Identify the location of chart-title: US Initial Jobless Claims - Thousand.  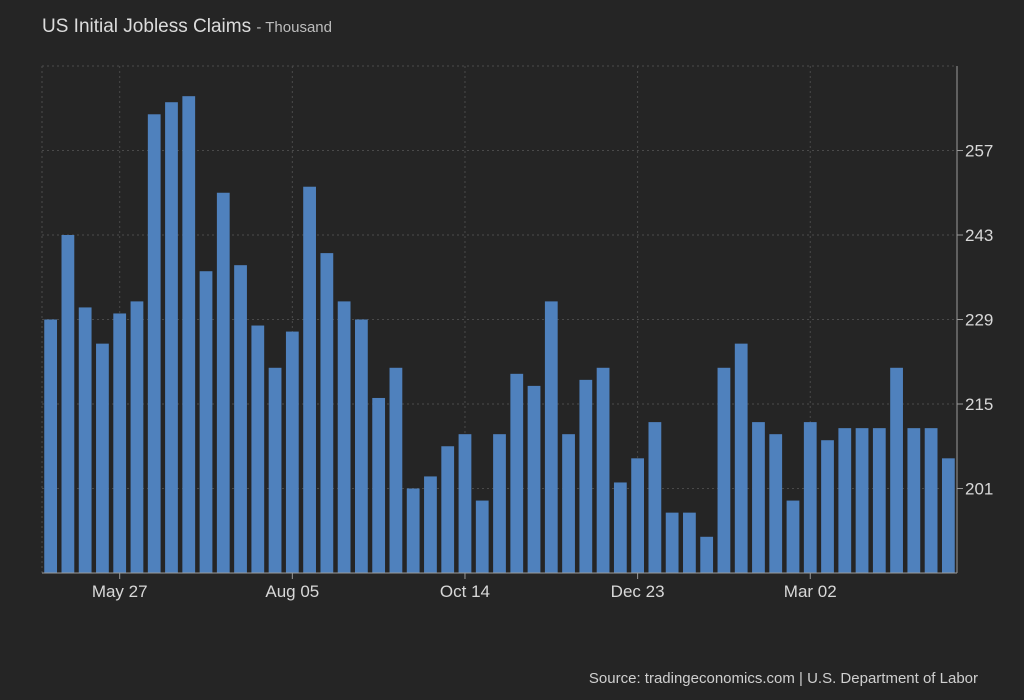
(187, 27).